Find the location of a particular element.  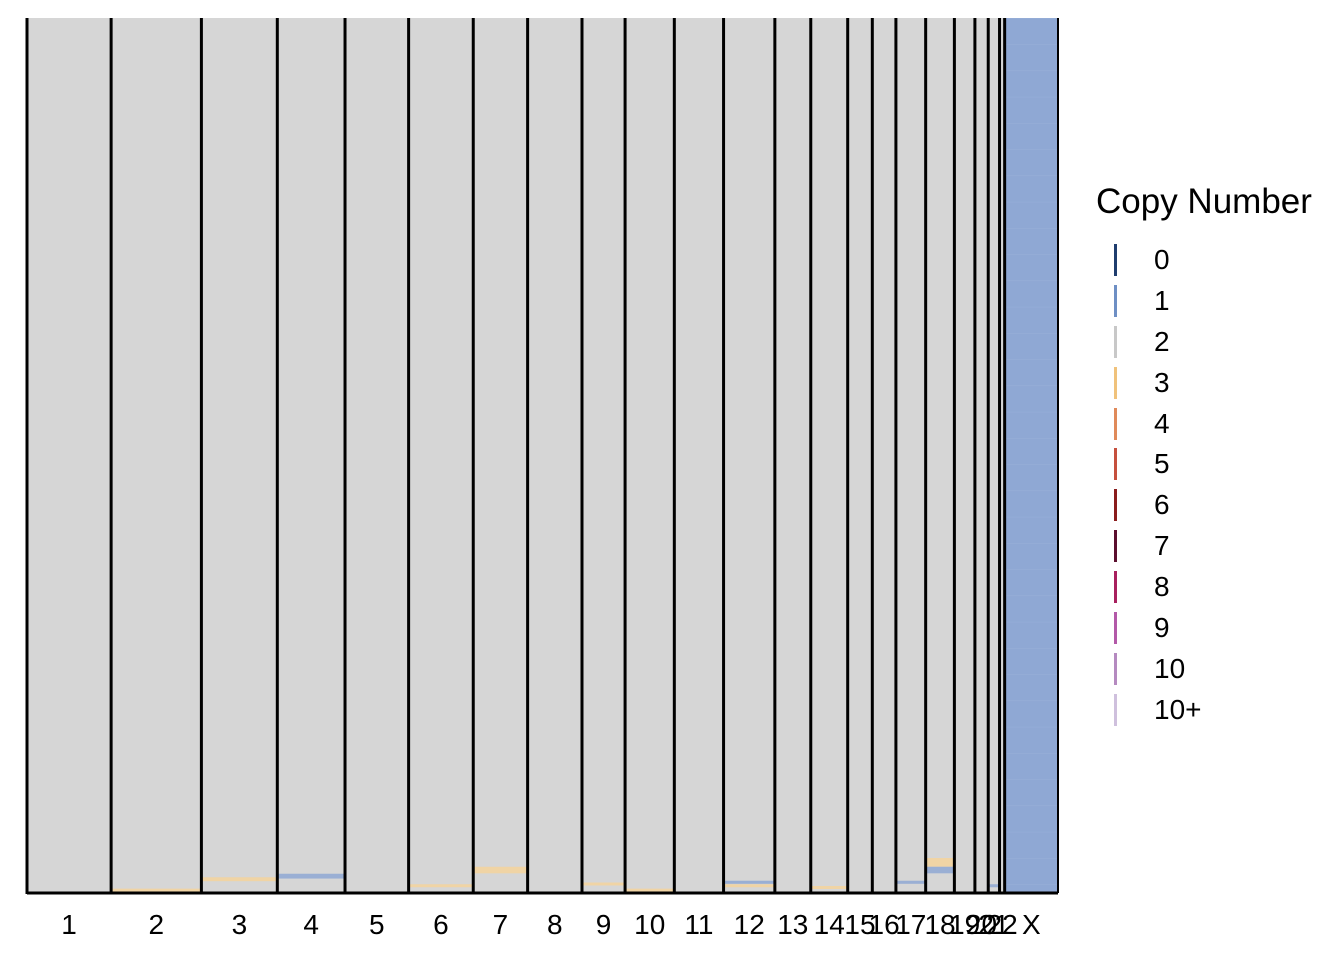

alteration-band-chr14-cn3 is located at coordinates (829, 887).